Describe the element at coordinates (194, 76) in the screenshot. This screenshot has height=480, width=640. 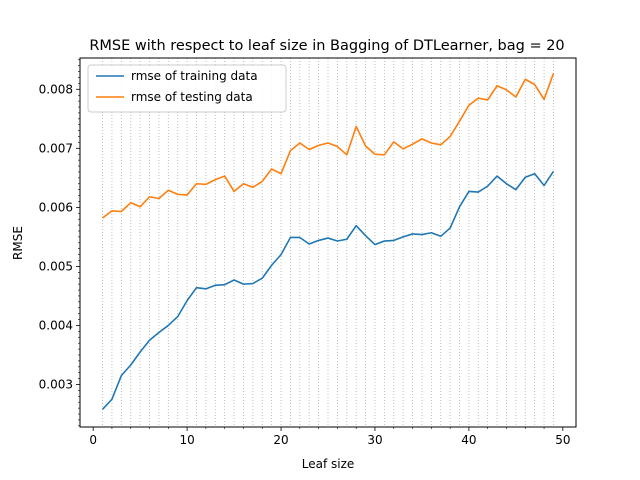
I see `legend-label-training: rmse of training data` at that location.